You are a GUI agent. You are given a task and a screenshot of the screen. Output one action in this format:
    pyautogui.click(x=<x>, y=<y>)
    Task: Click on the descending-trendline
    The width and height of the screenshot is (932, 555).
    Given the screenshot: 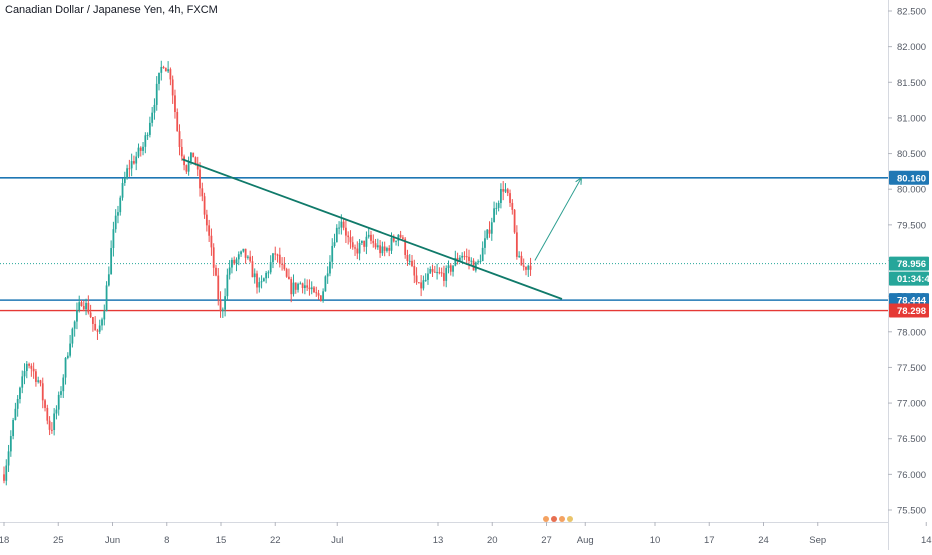 What is the action you would take?
    pyautogui.click(x=372, y=229)
    